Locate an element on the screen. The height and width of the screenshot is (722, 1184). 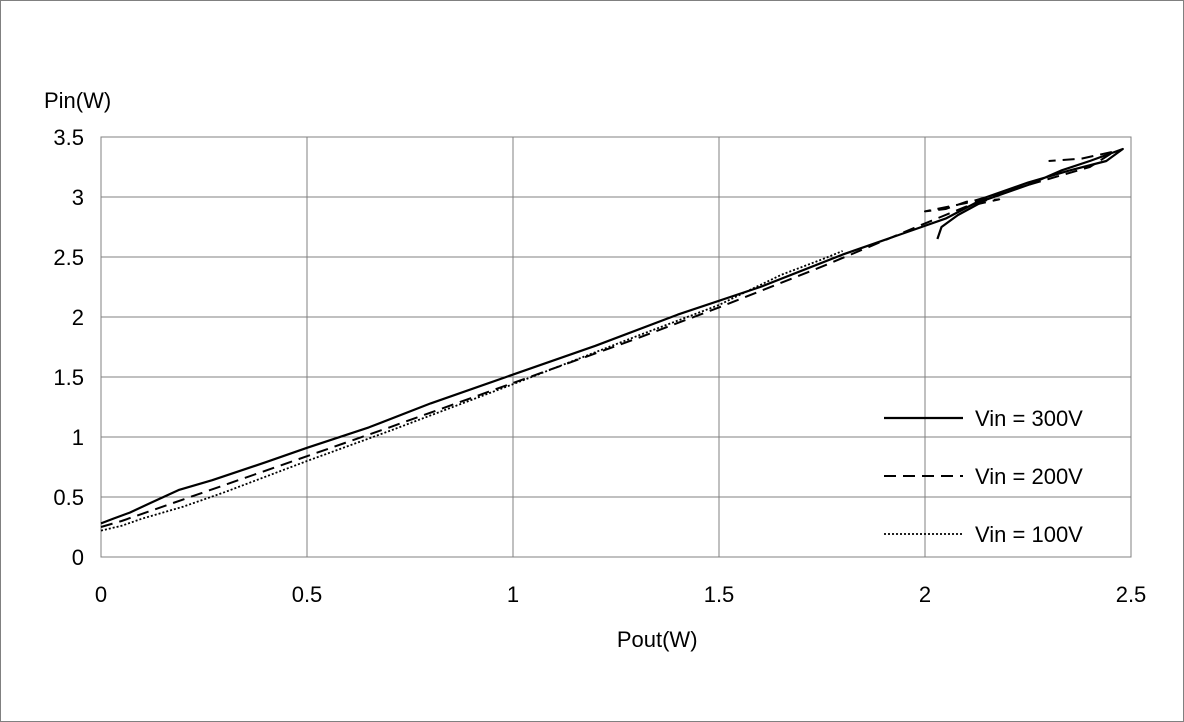
y-tick-label: 0.5 is located at coordinates (68, 497).